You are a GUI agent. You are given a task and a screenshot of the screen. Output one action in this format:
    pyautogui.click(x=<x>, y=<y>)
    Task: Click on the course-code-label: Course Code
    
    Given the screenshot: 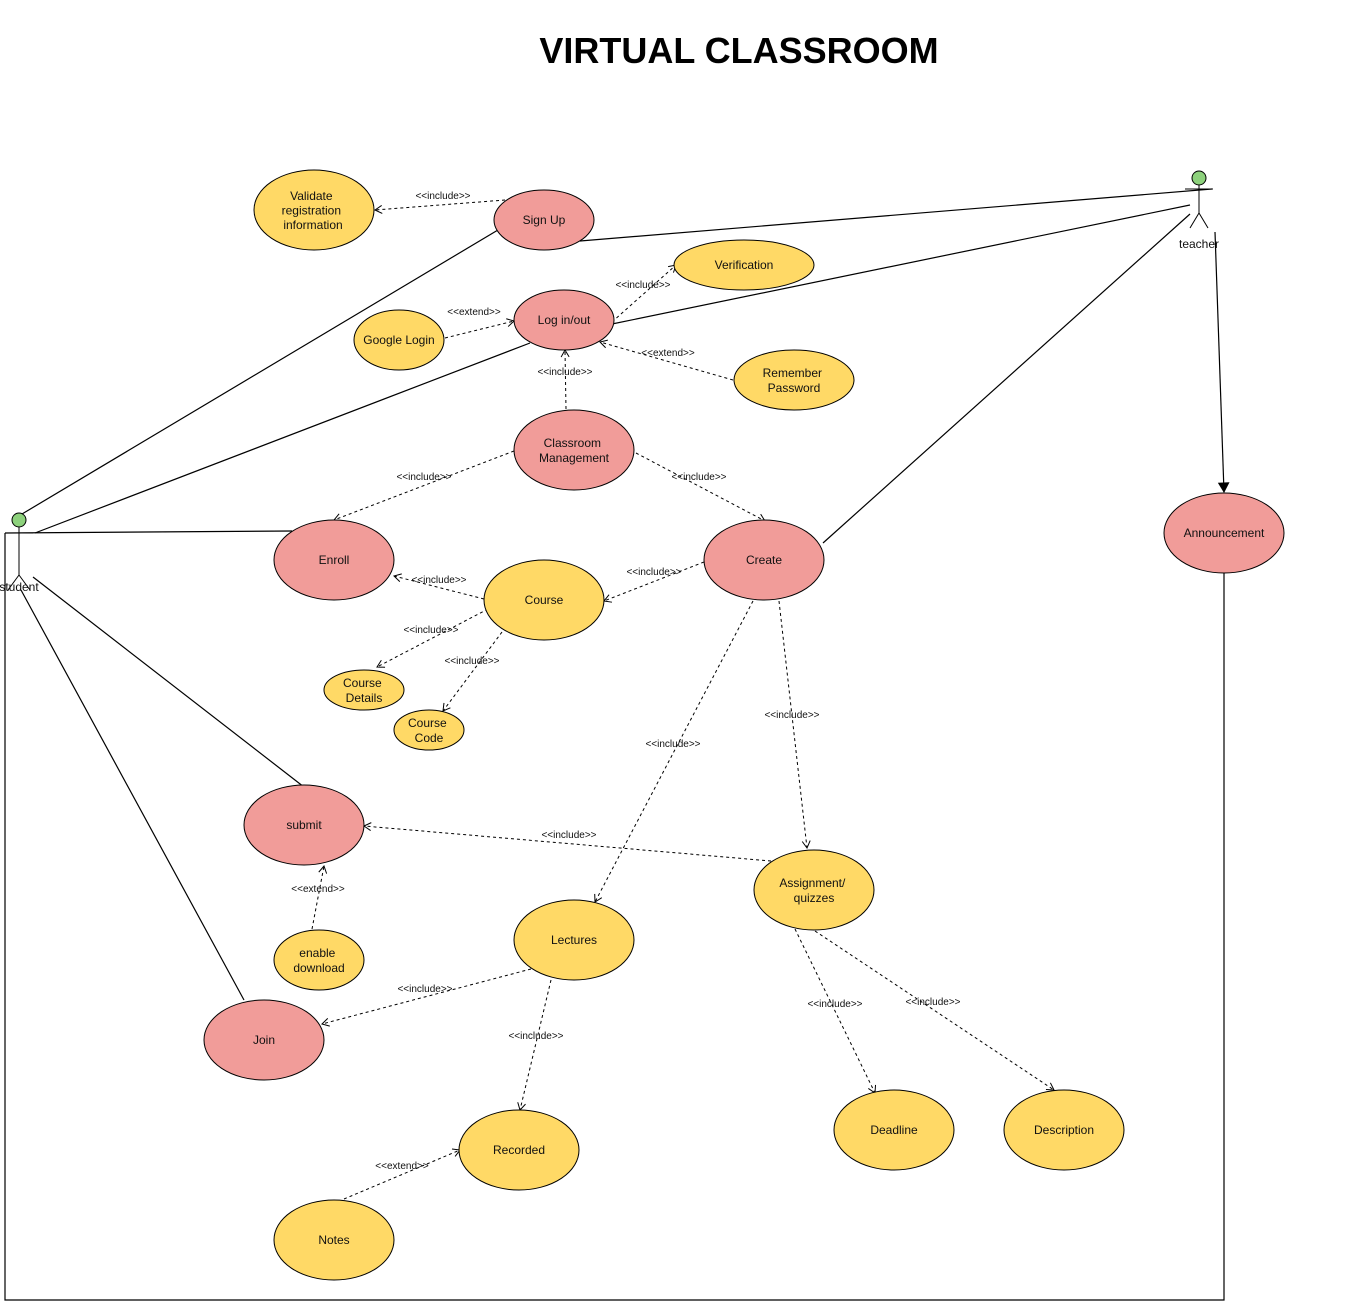 What is the action you would take?
    pyautogui.click(x=429, y=730)
    